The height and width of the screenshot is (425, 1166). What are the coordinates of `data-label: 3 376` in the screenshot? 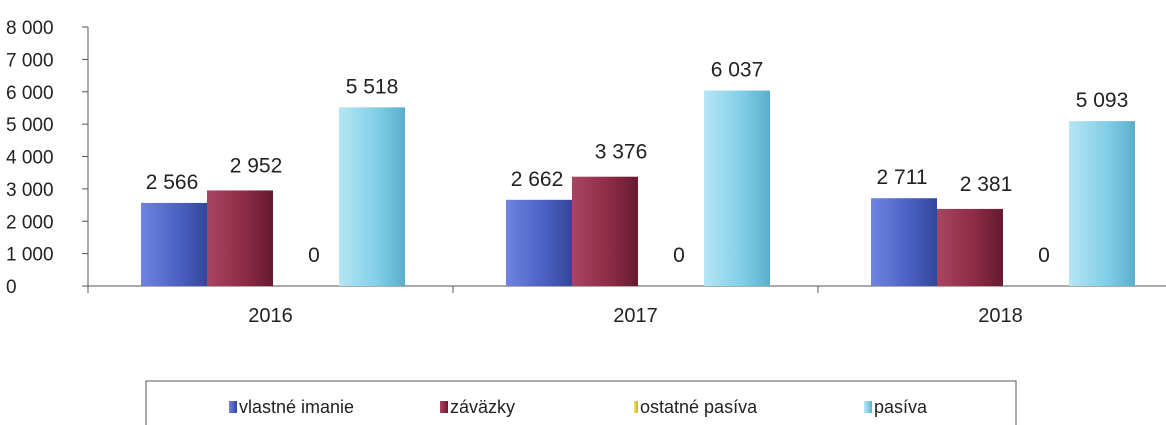 It's located at (621, 152).